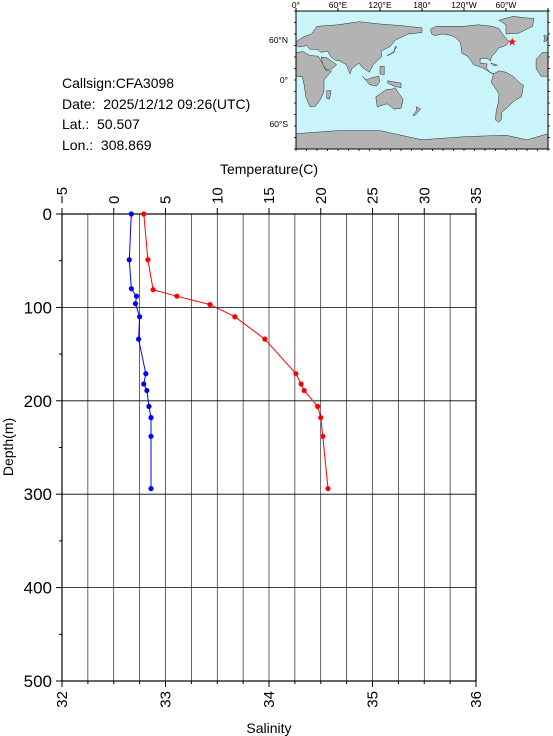 This screenshot has width=553, height=736. What do you see at coordinates (107, 144) in the screenshot?
I see `longitude-text: Lon.: 308.869` at bounding box center [107, 144].